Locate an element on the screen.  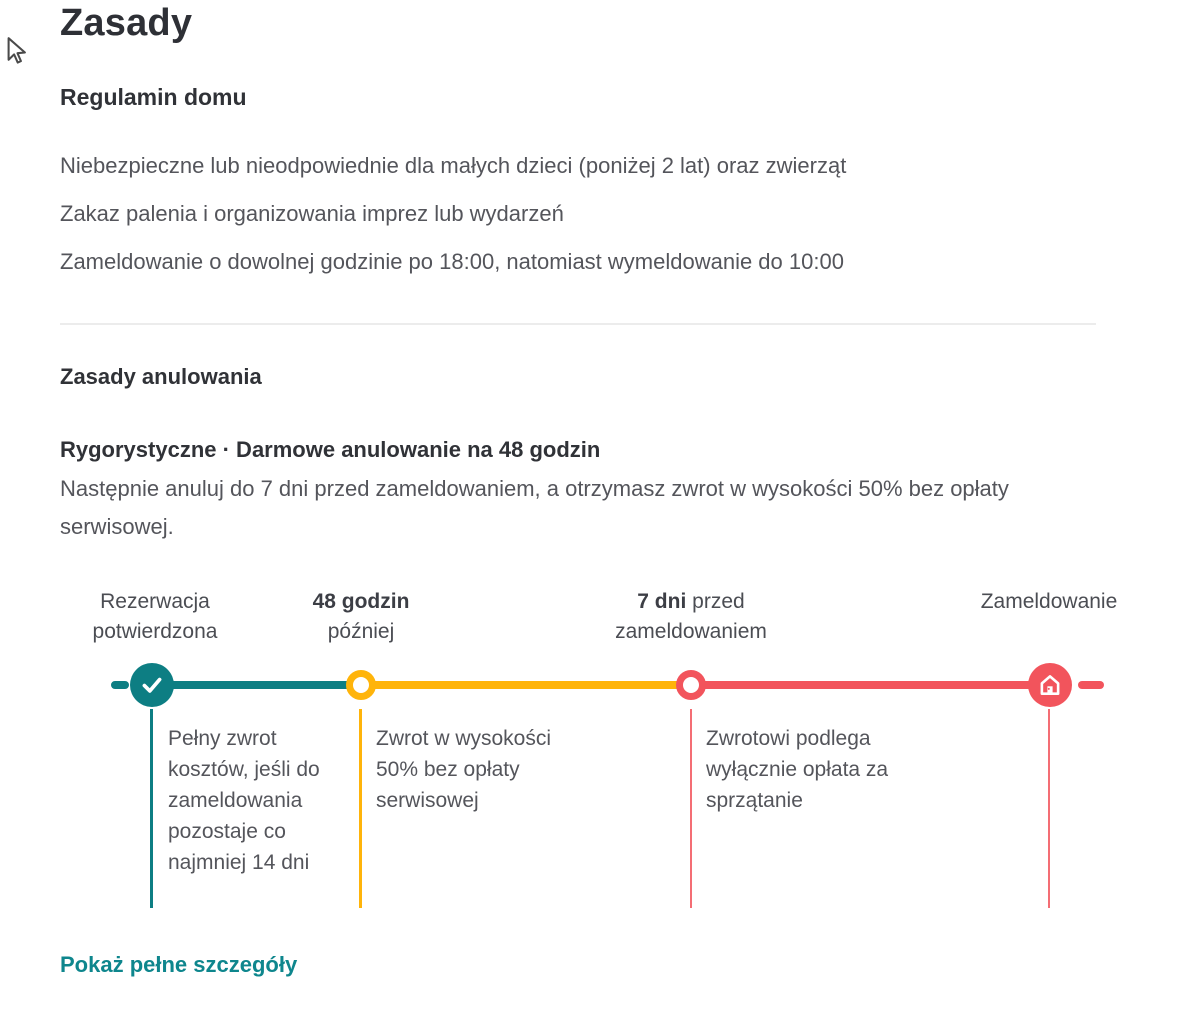
timeline-label-text: zameldowaniem is located at coordinates (691, 631).